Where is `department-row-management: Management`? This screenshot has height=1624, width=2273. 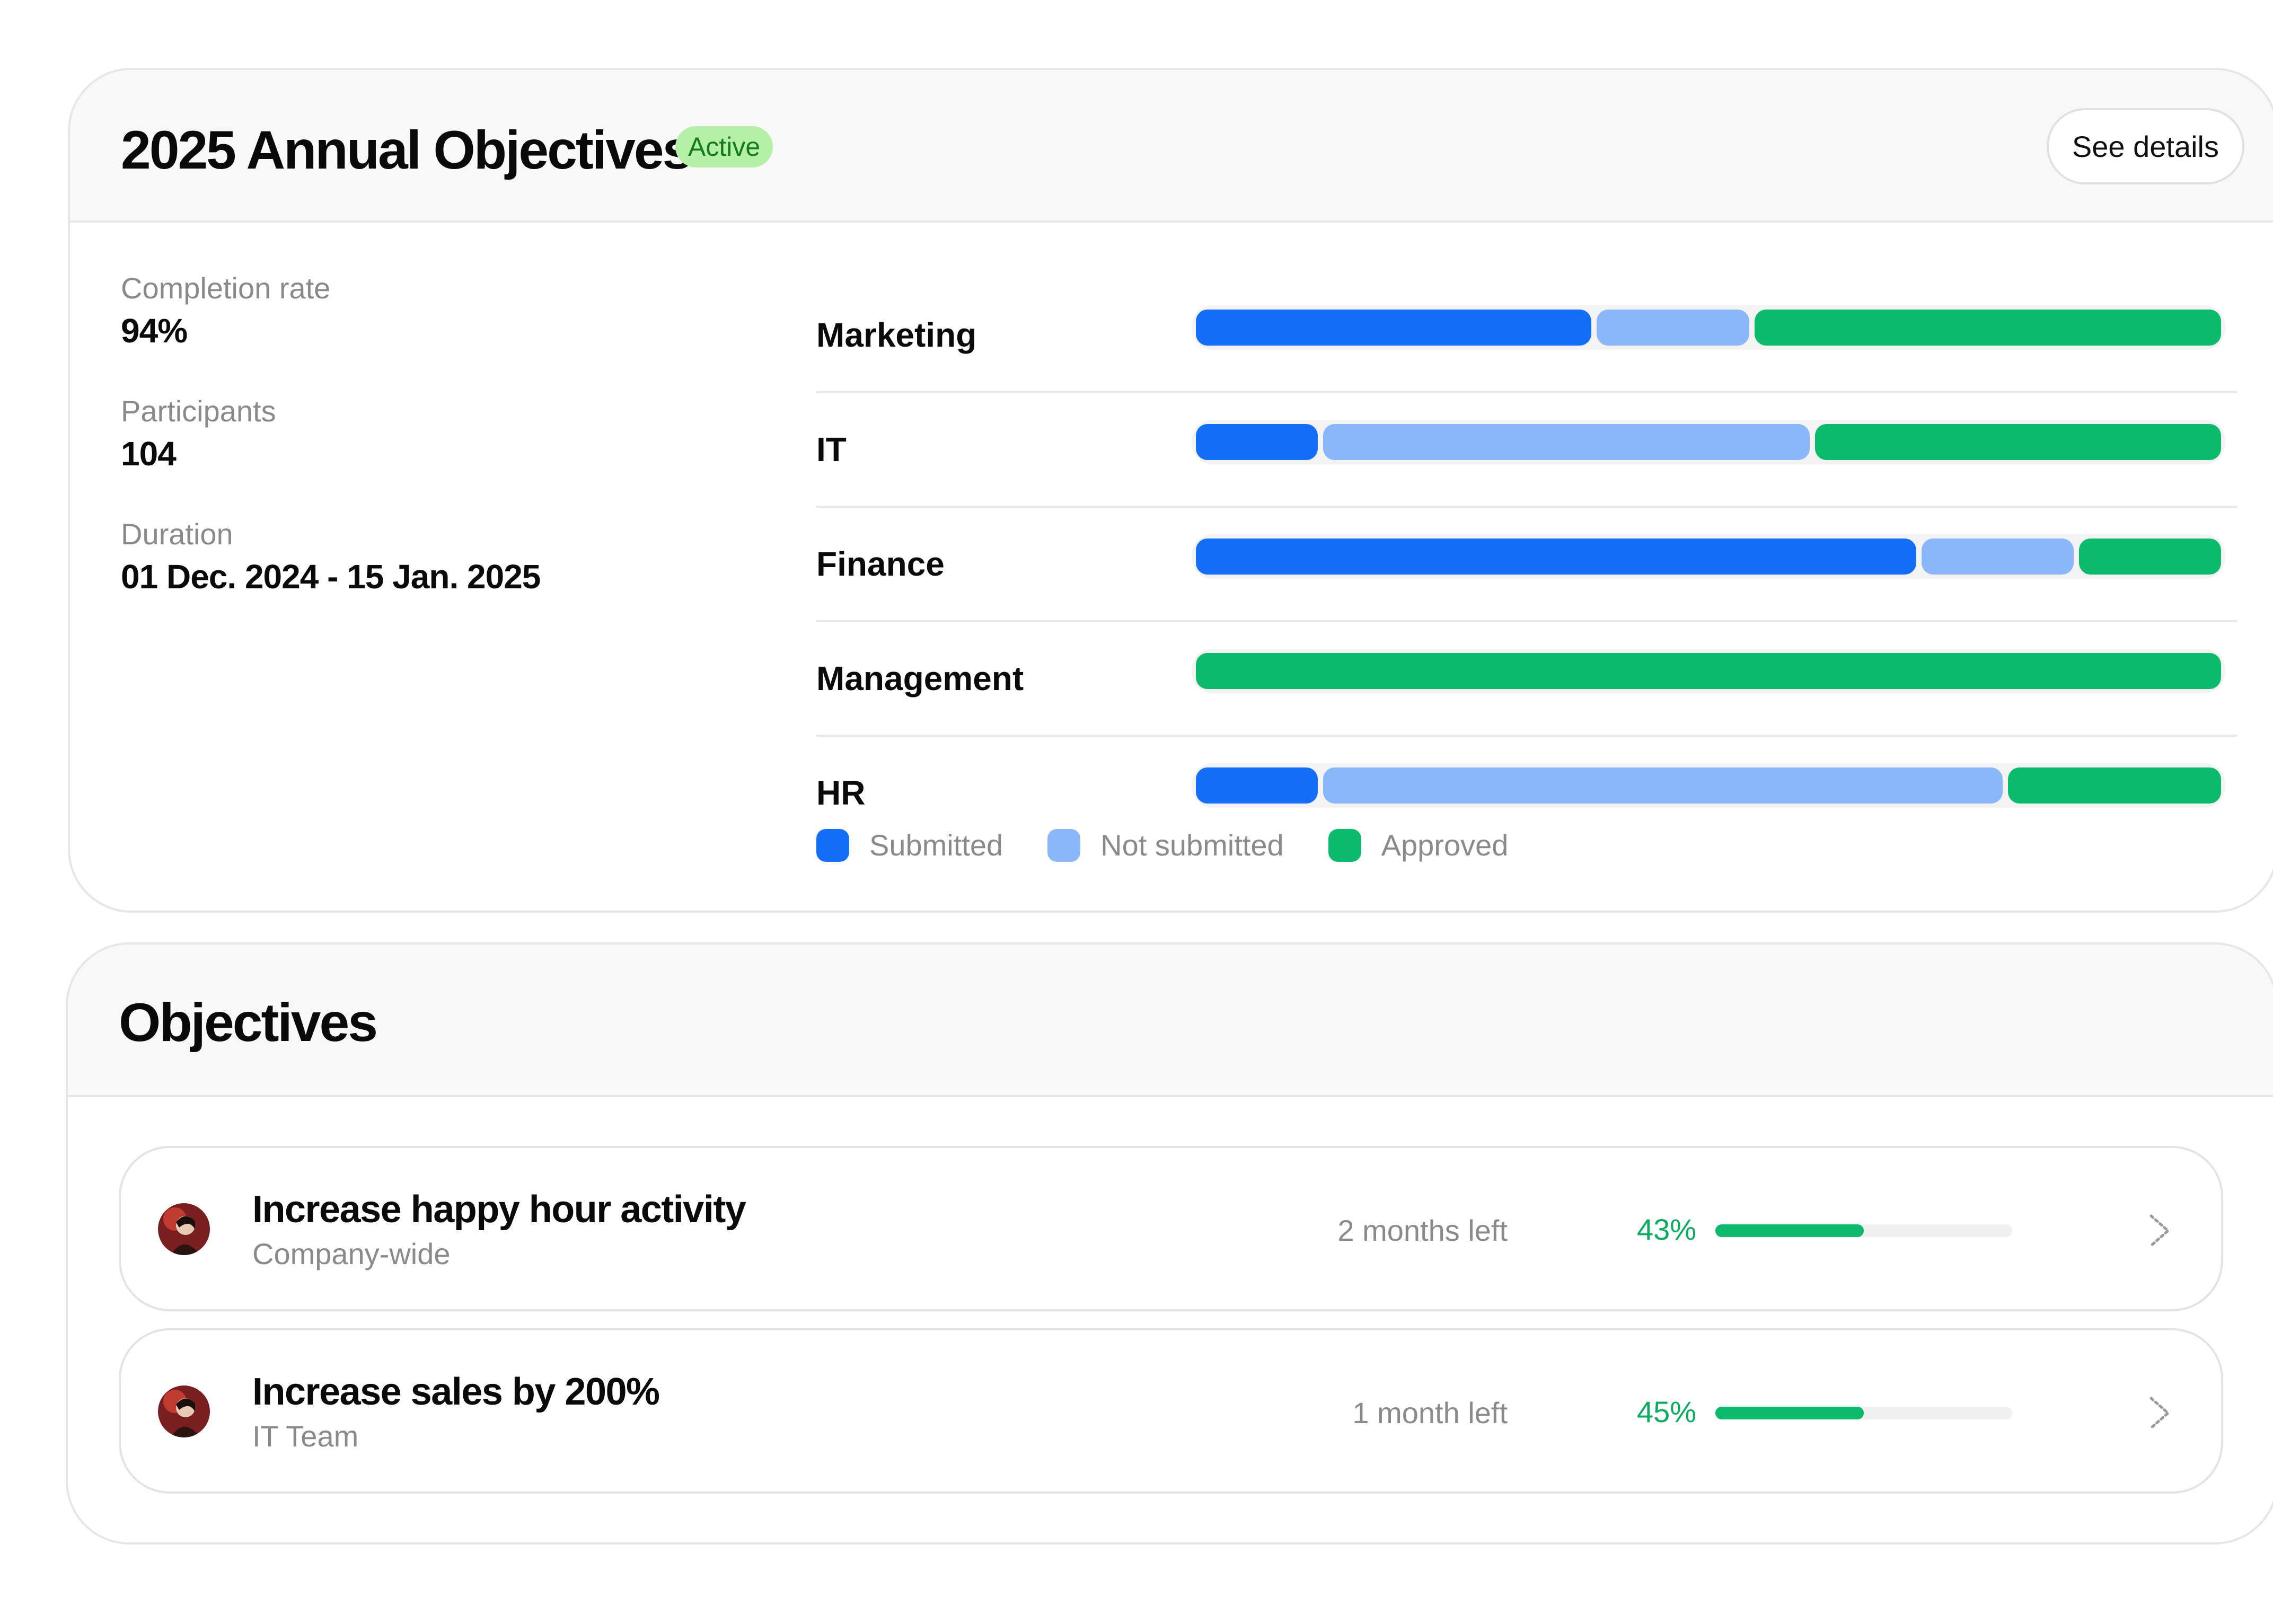
department-row-management: Management is located at coordinates (1526, 679).